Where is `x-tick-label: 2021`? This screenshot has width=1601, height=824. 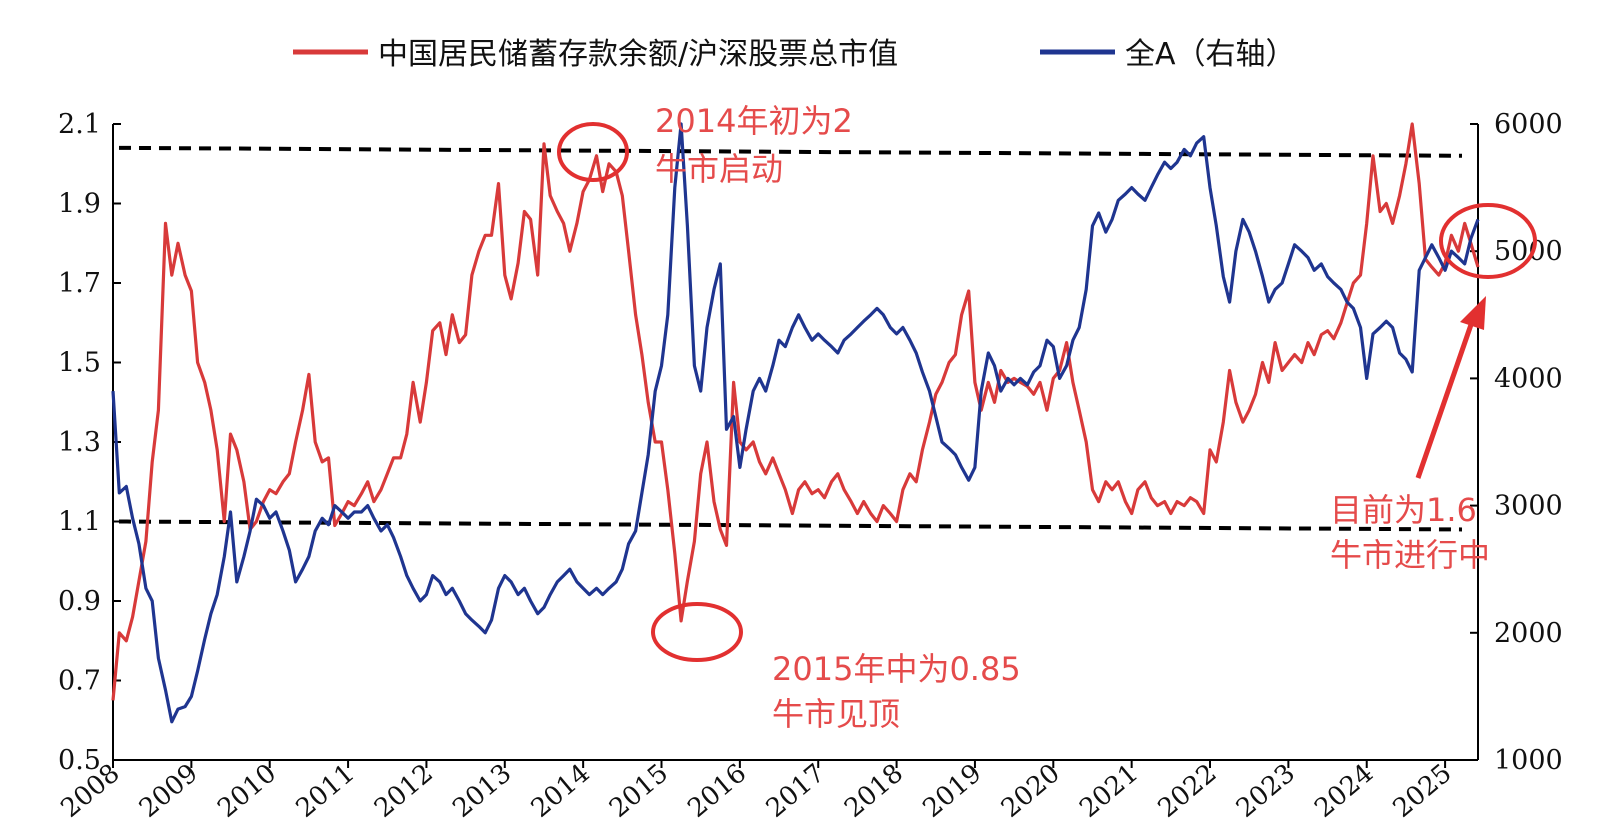 x-tick-label: 2021 is located at coordinates (1109, 791).